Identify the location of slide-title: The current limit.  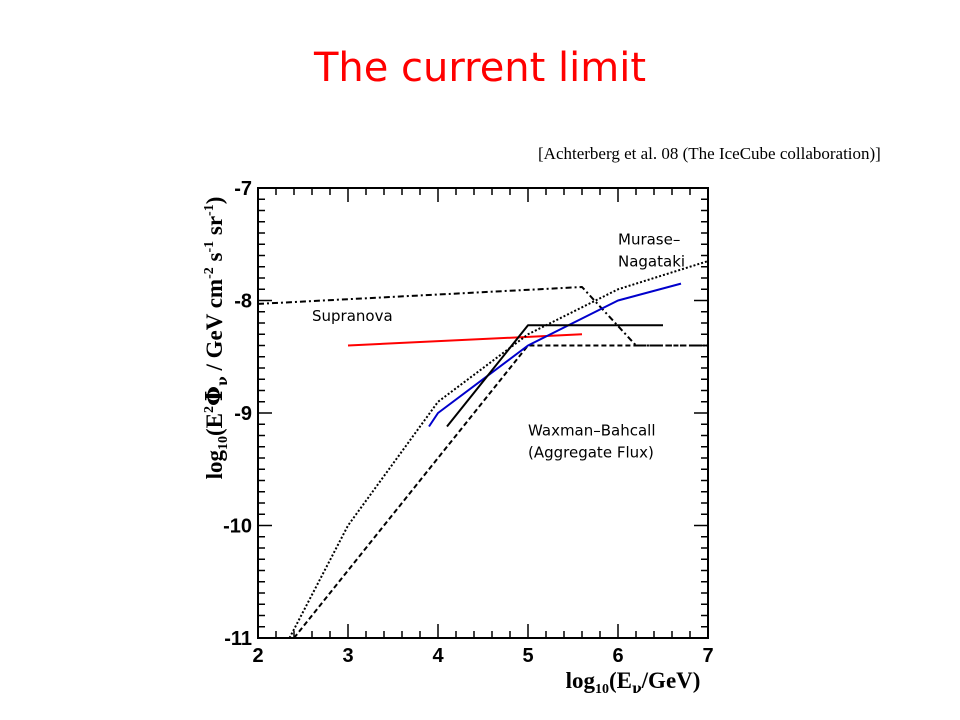
(480, 68).